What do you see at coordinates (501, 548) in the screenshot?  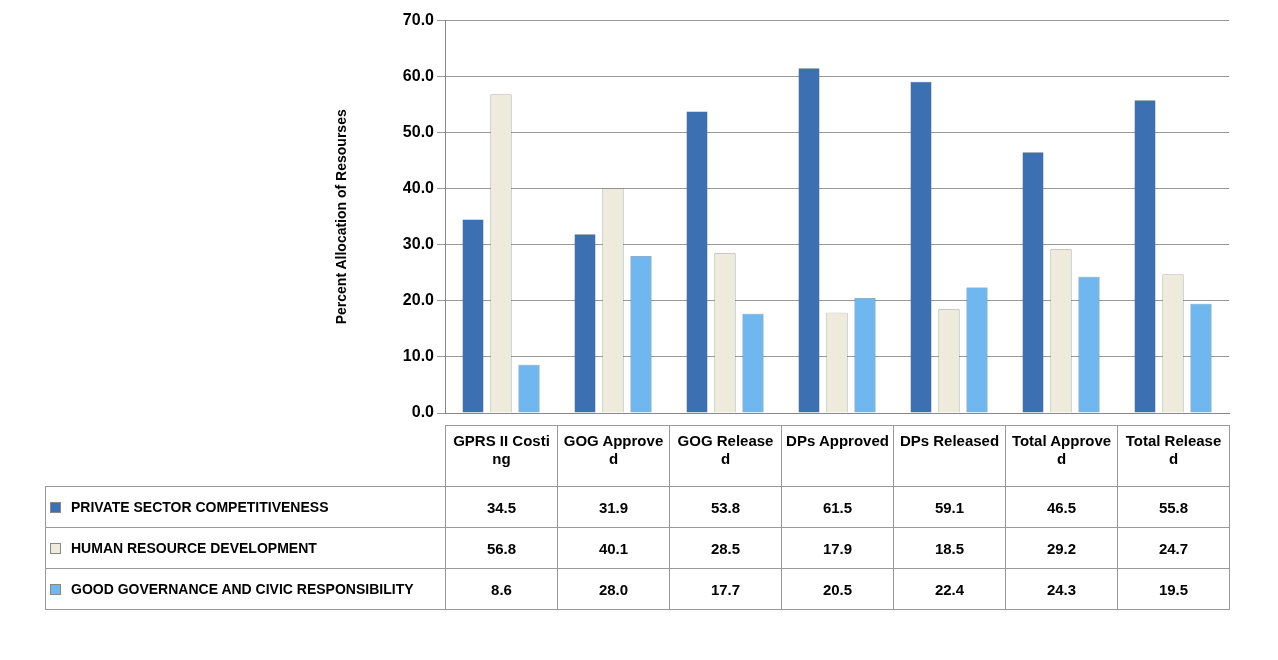 I see `data-label: 56.8` at bounding box center [501, 548].